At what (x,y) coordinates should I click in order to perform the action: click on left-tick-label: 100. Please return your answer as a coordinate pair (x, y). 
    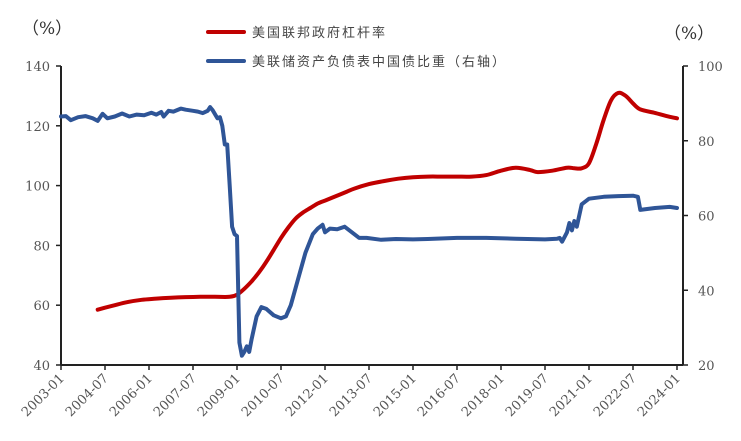
    Looking at the image, I should click on (37, 187).